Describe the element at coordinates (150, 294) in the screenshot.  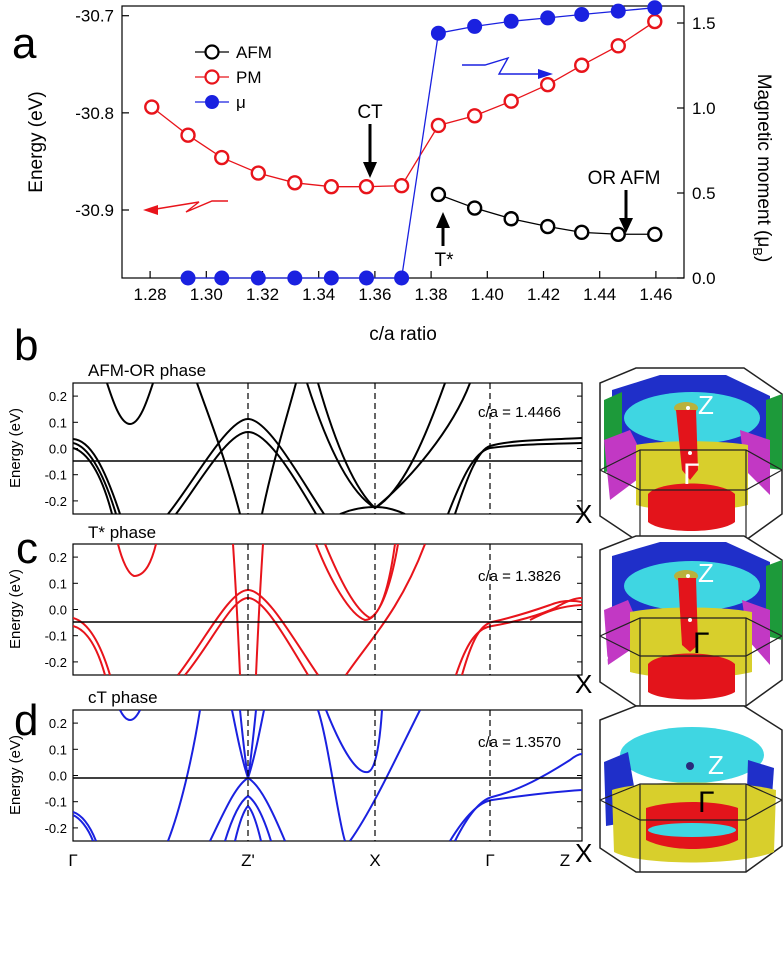
I see `panel-a-xtick-label: 1.28` at that location.